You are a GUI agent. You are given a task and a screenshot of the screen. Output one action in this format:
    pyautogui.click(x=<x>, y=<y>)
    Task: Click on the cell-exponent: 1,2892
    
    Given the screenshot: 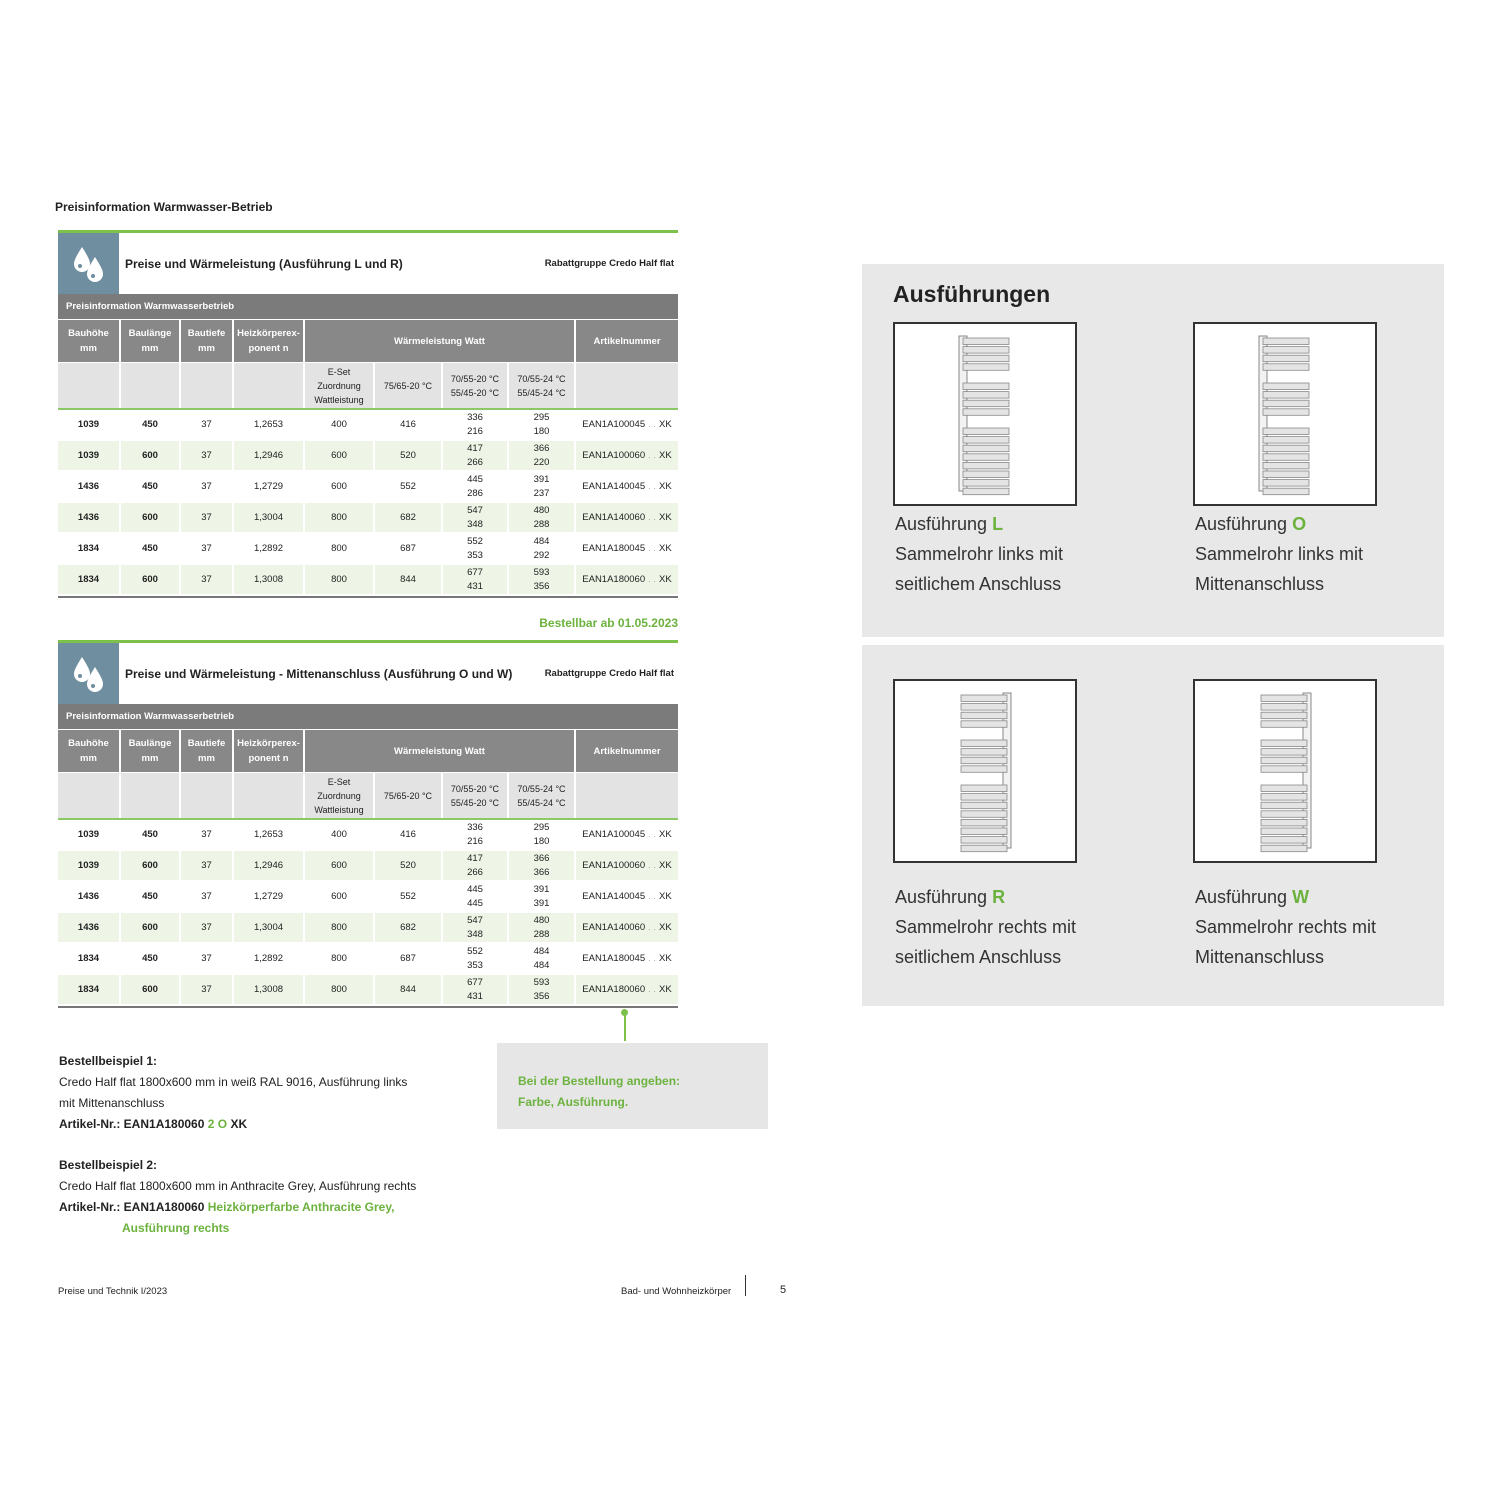 What is the action you would take?
    pyautogui.click(x=268, y=959)
    